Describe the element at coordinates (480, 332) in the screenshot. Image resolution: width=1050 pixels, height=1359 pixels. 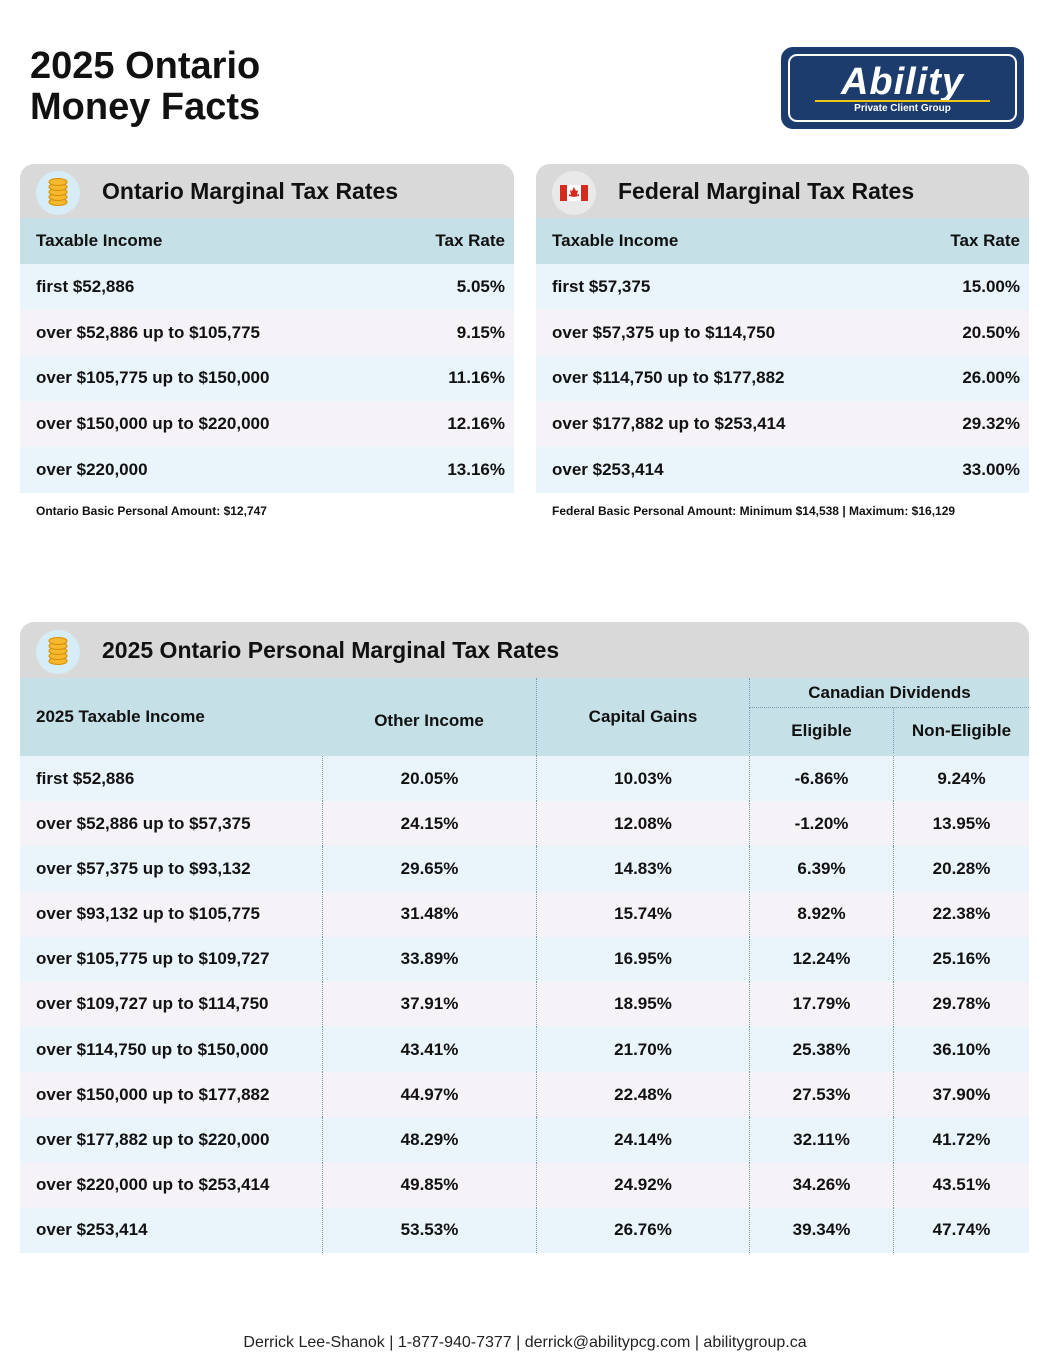
I see `rate-cell: 9.15%` at that location.